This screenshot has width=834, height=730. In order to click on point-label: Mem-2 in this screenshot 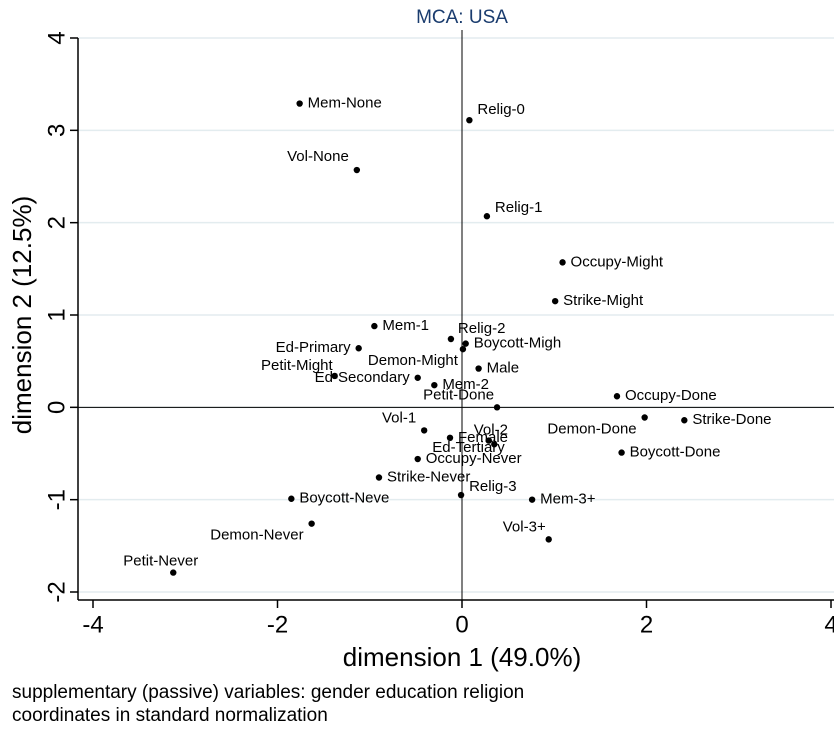, I will do `click(465, 384)`.